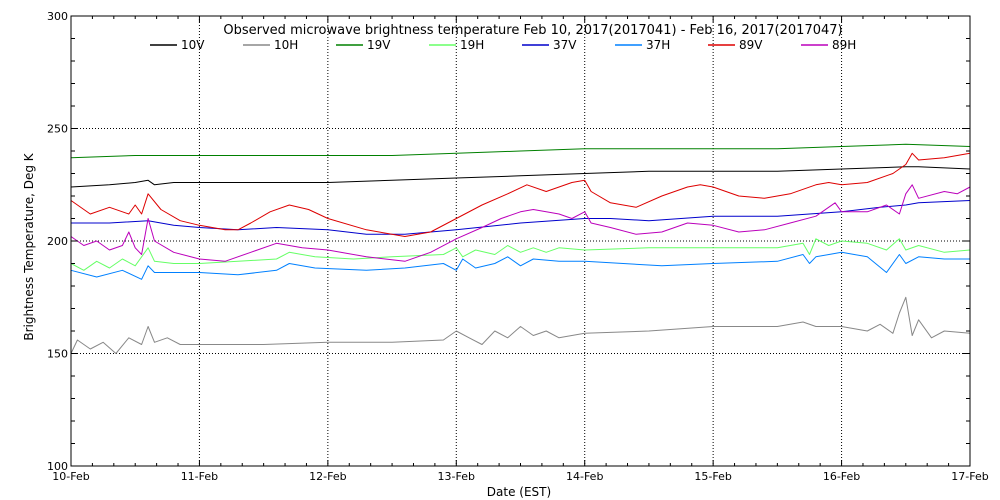 This screenshot has height=500, width=1000. What do you see at coordinates (565, 45) in the screenshot?
I see `legend-label-37v: 37V` at bounding box center [565, 45].